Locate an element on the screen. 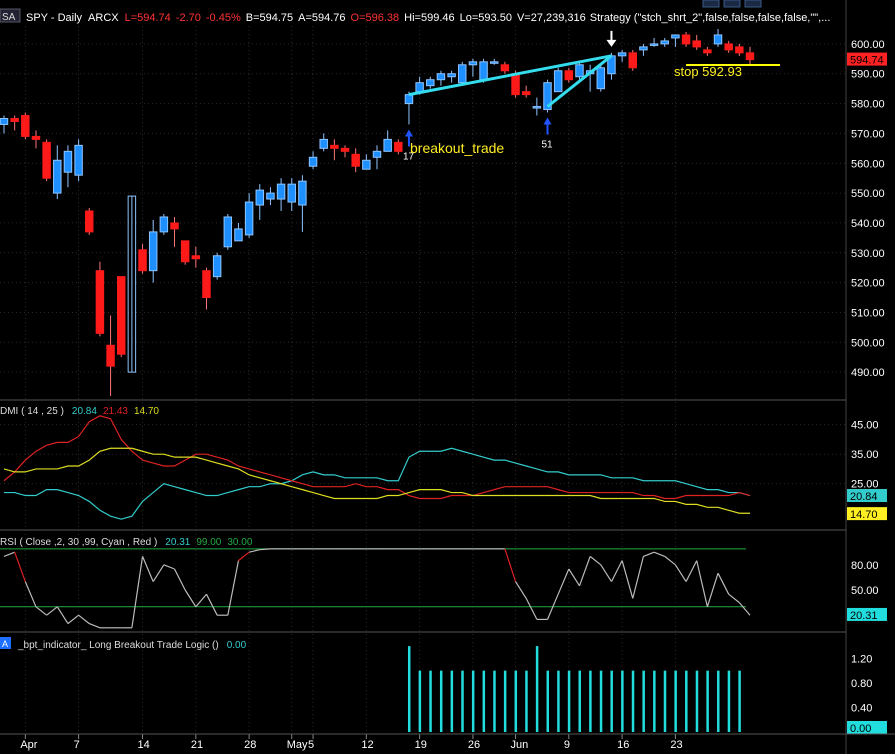 The image size is (895, 754). bpt-tick-label: 1.20 is located at coordinates (861, 659).